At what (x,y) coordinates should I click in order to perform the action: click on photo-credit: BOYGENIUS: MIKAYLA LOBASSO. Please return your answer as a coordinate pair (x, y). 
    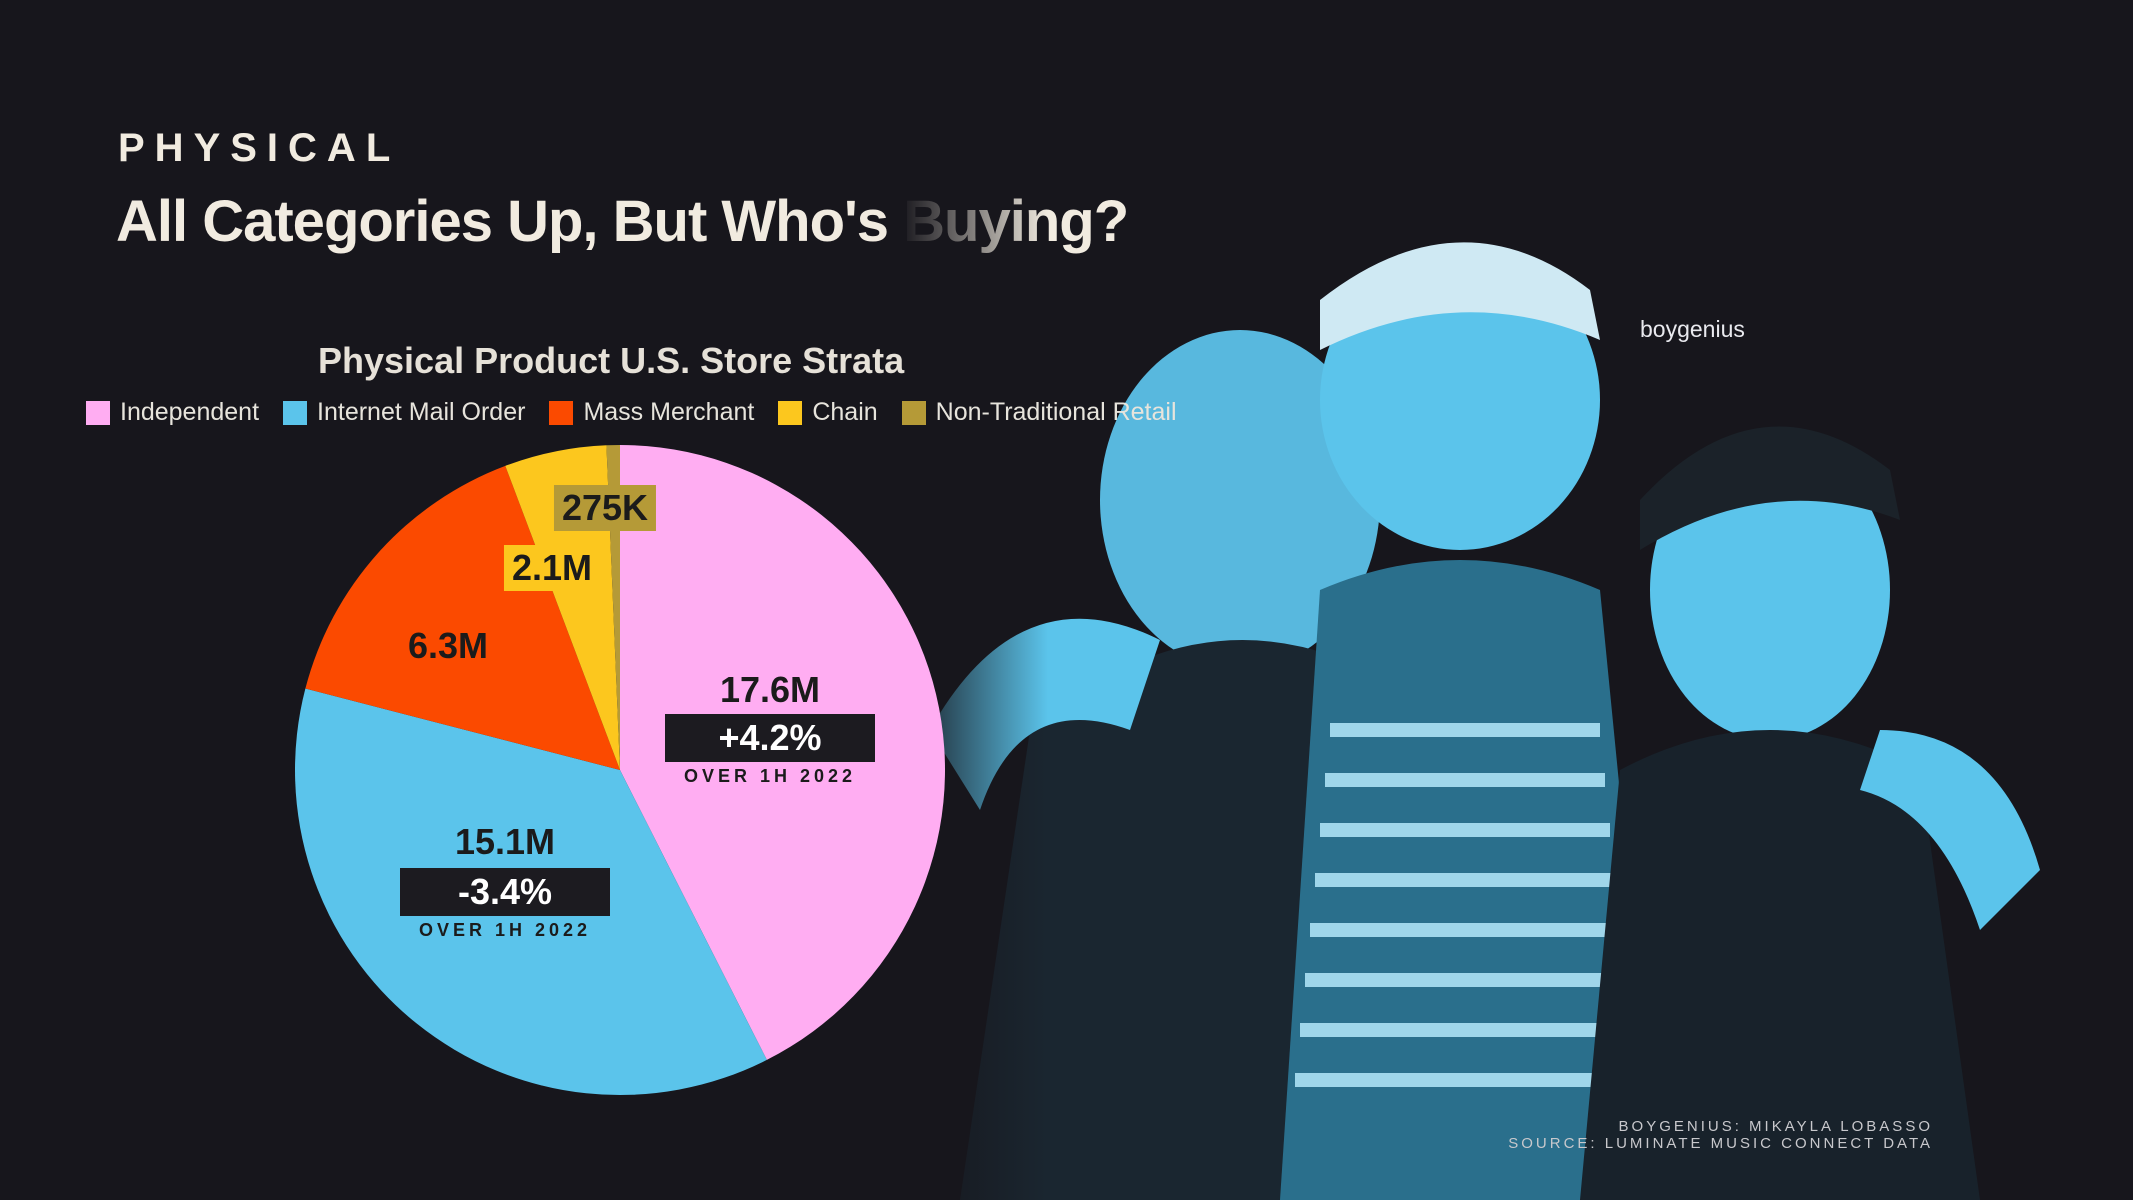
    Looking at the image, I should click on (1775, 1126).